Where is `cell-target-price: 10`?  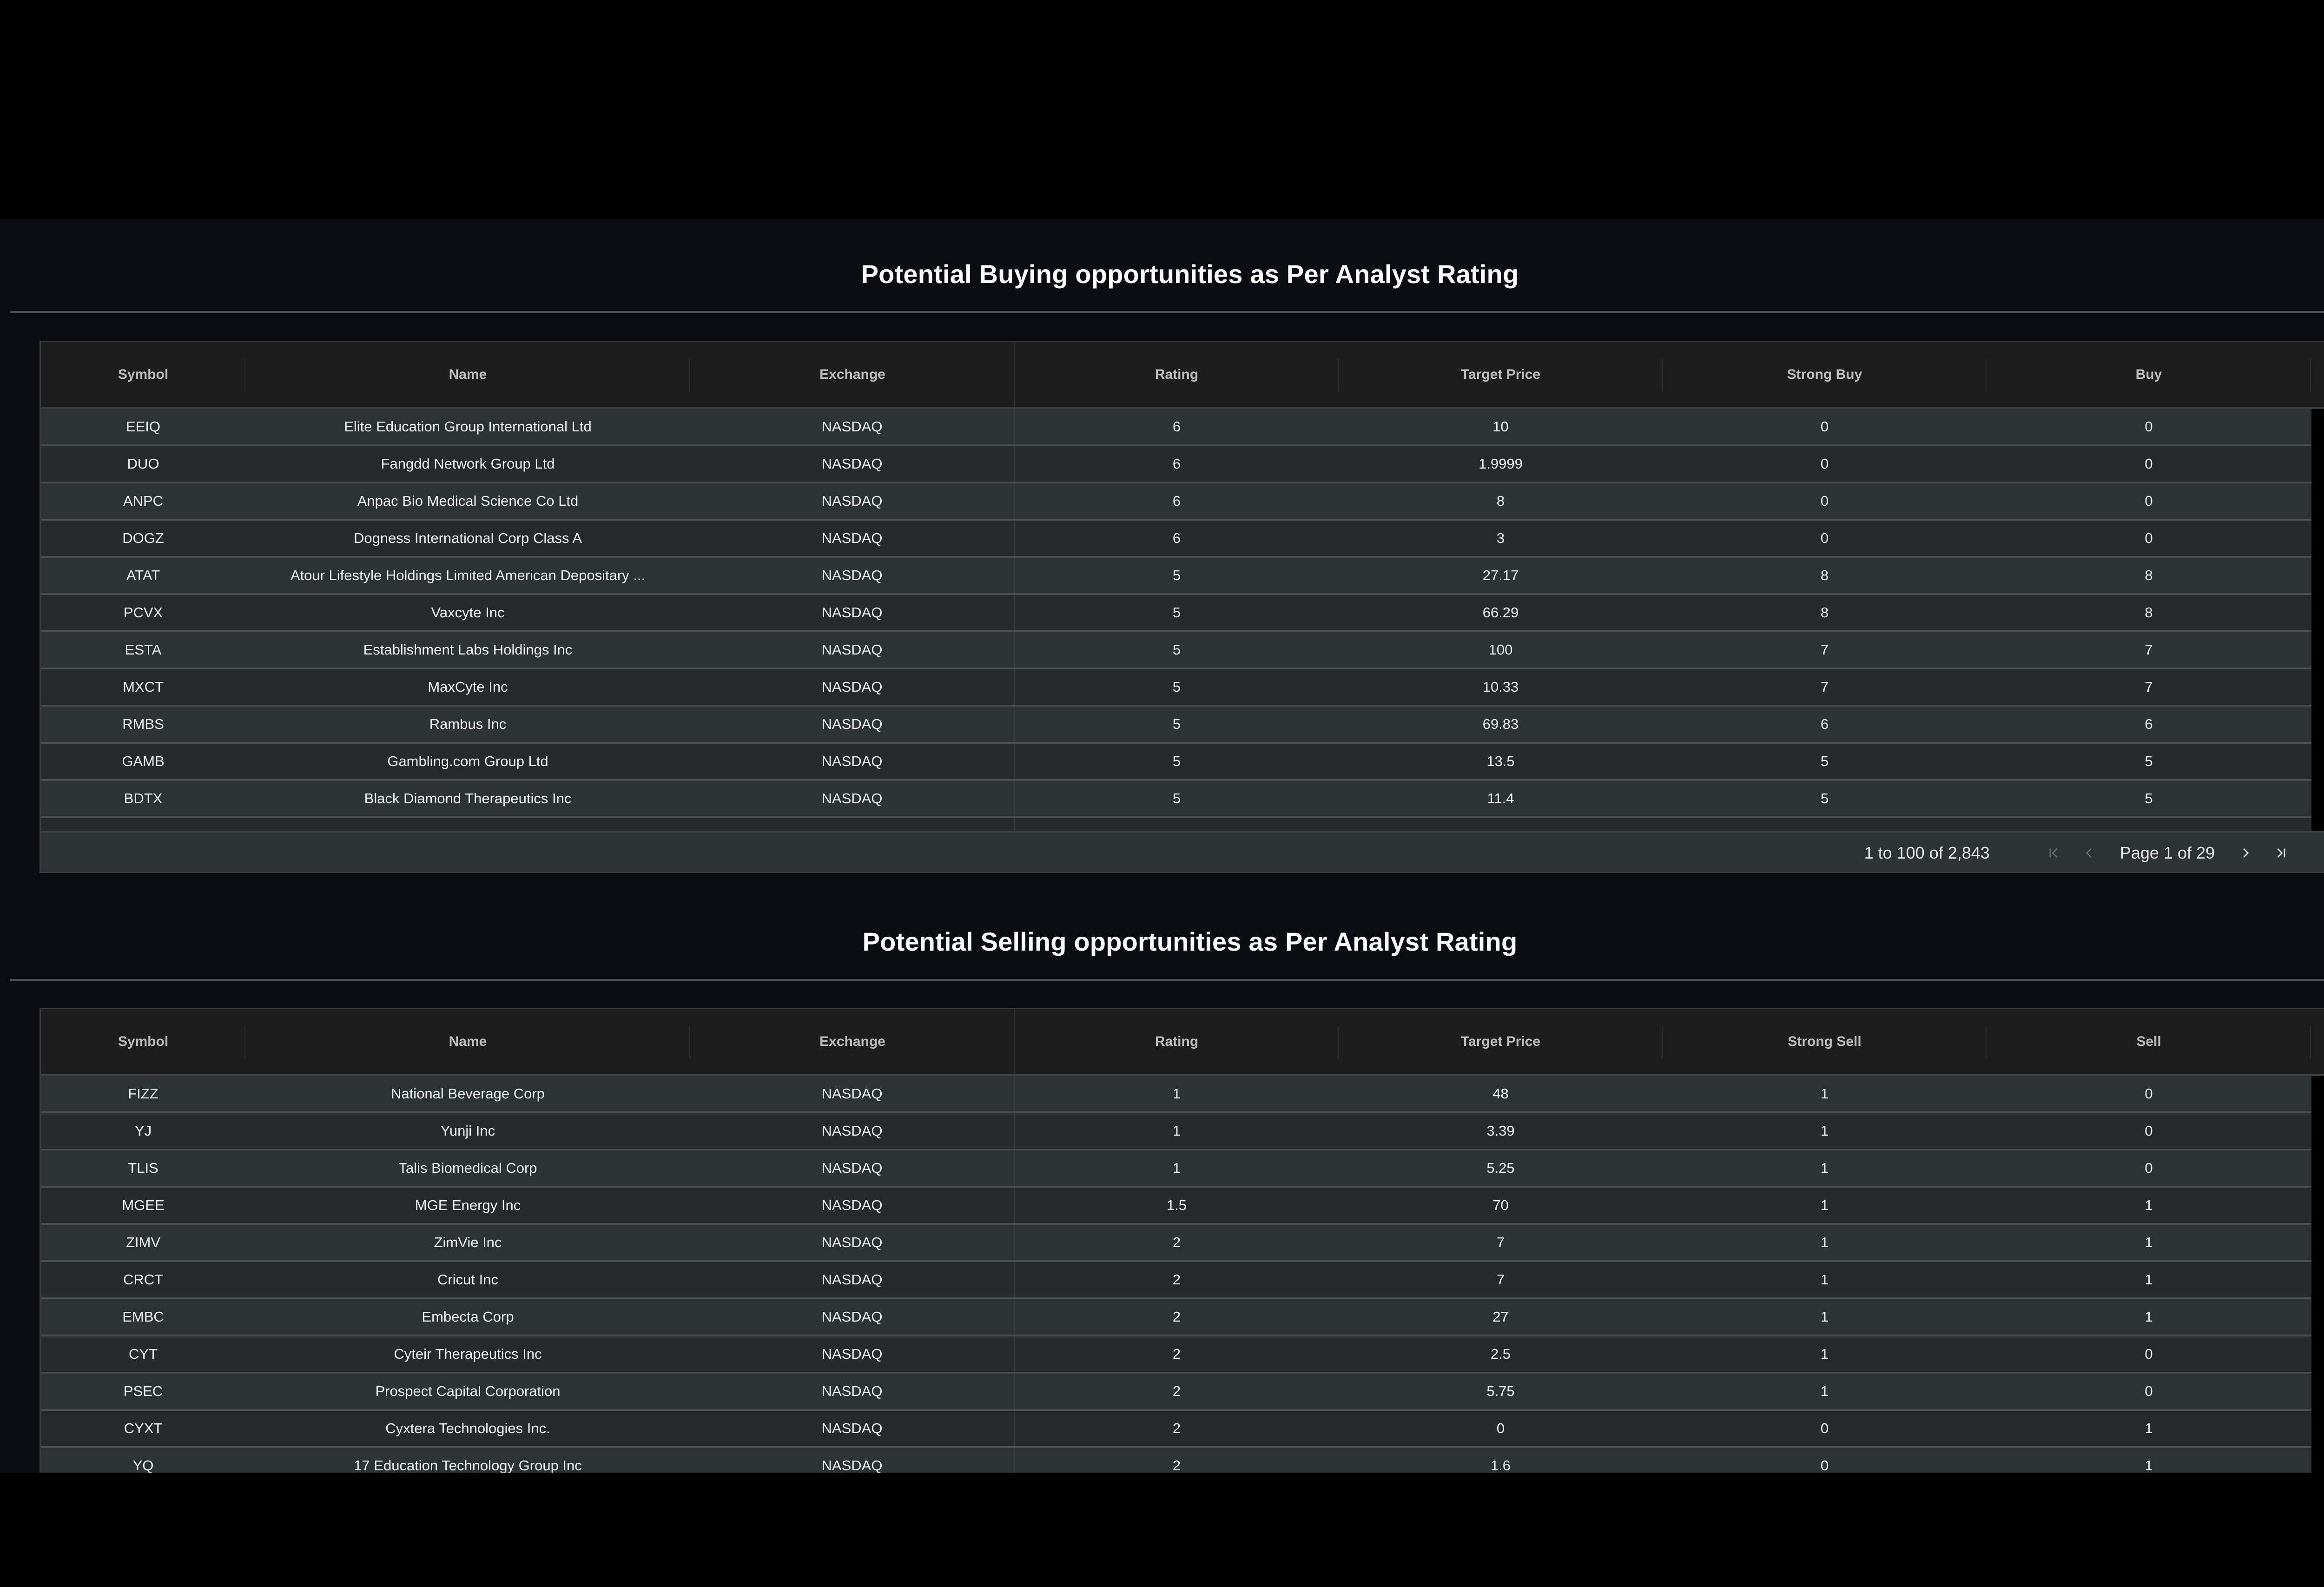 cell-target-price: 10 is located at coordinates (1500, 426).